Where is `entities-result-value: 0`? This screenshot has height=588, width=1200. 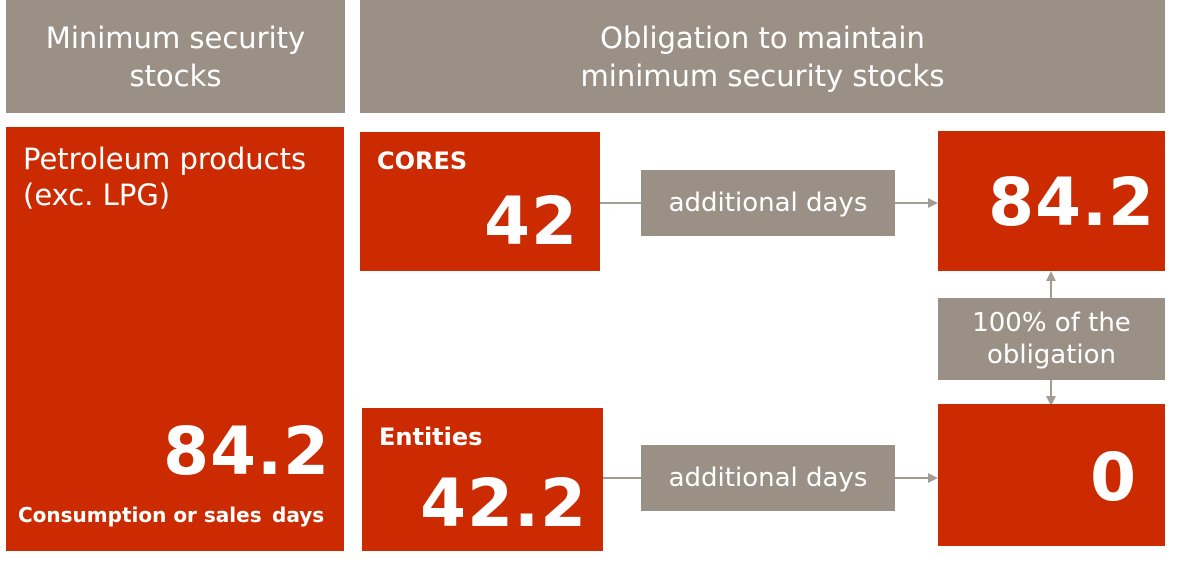 entities-result-value: 0 is located at coordinates (1113, 477).